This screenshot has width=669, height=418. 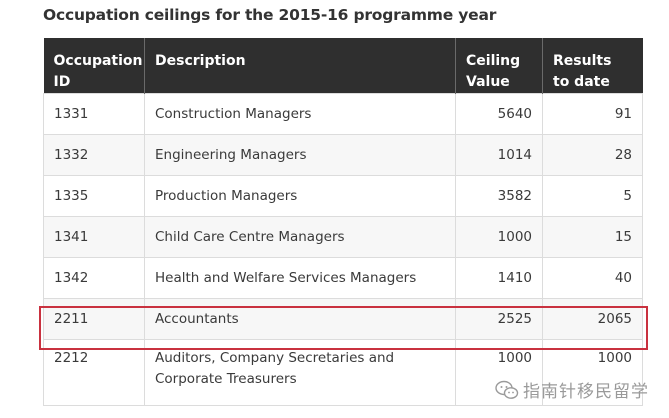 I want to click on cell-results-to-date: 5, so click(x=592, y=196).